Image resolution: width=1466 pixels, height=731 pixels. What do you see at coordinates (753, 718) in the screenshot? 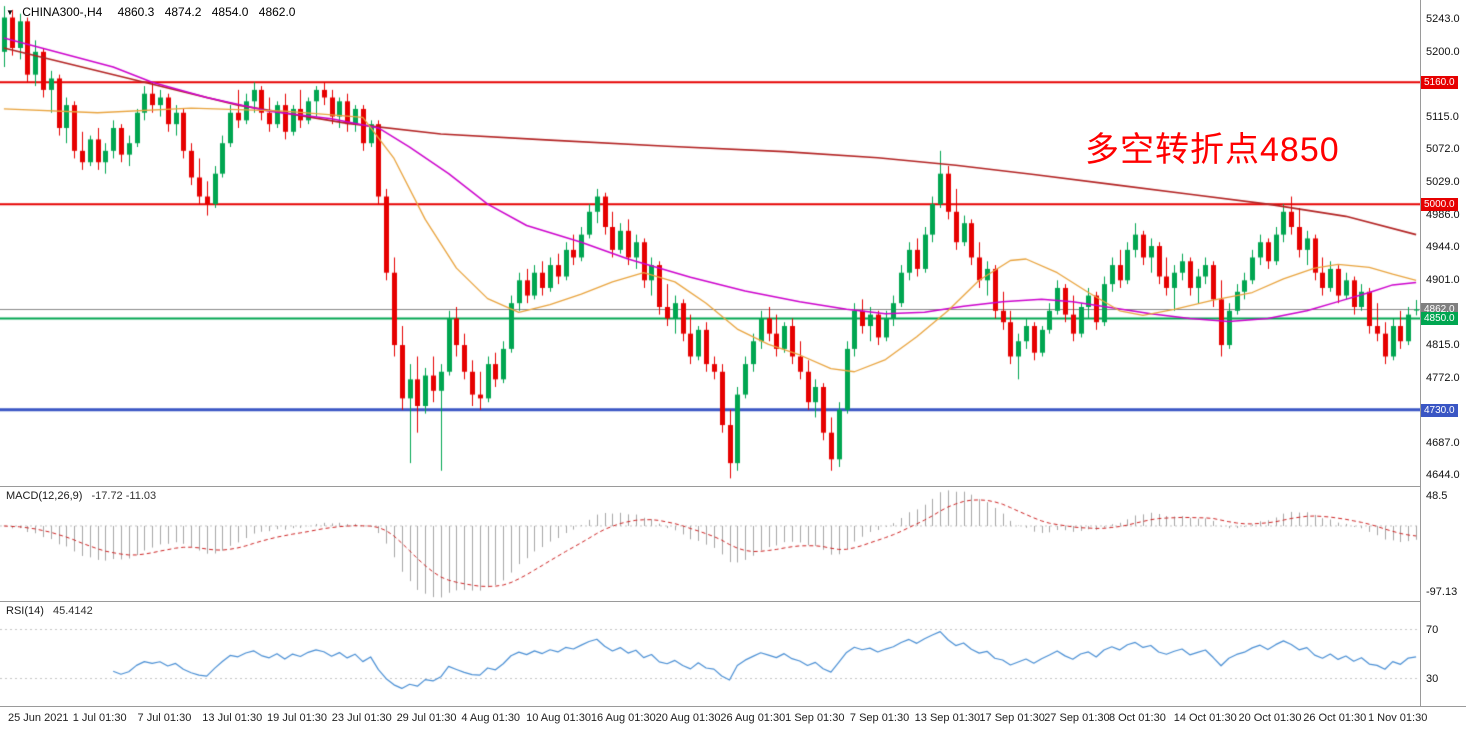
I see `time-axis-label: 26 Aug 01:30` at bounding box center [753, 718].